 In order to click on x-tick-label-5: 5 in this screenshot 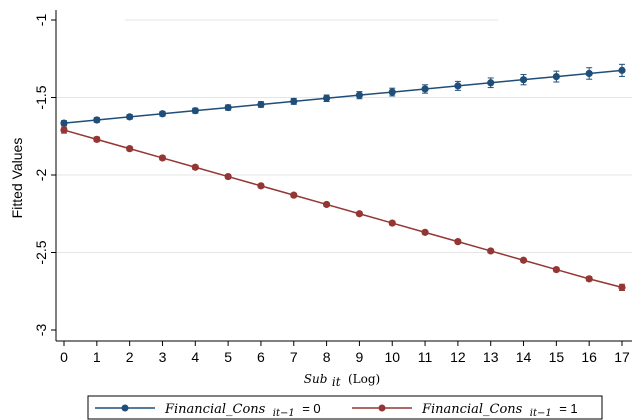, I will do `click(228, 357)`.